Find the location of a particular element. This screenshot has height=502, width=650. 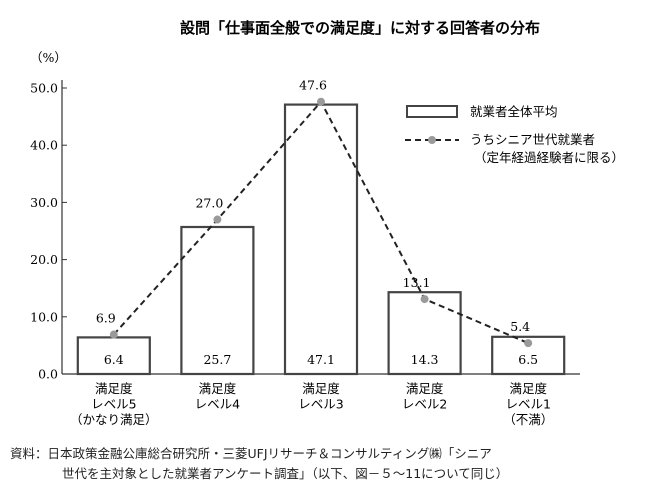

line-value-label: 6.9 is located at coordinates (106, 318).